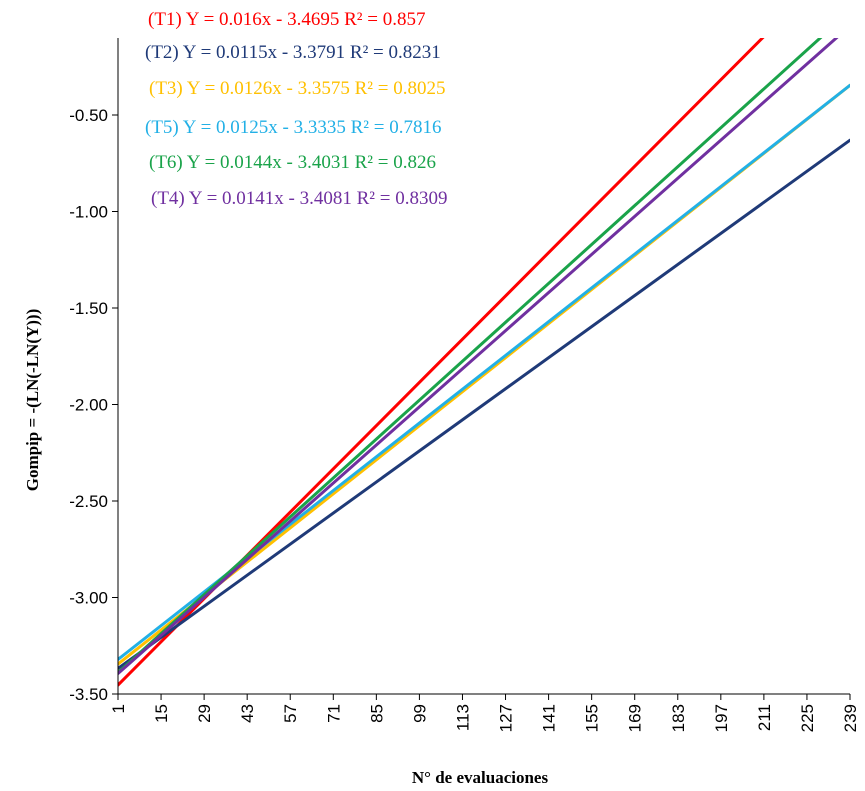 The width and height of the screenshot is (865, 791). What do you see at coordinates (592, 718) in the screenshot?
I see `x-tick-label: 155` at bounding box center [592, 718].